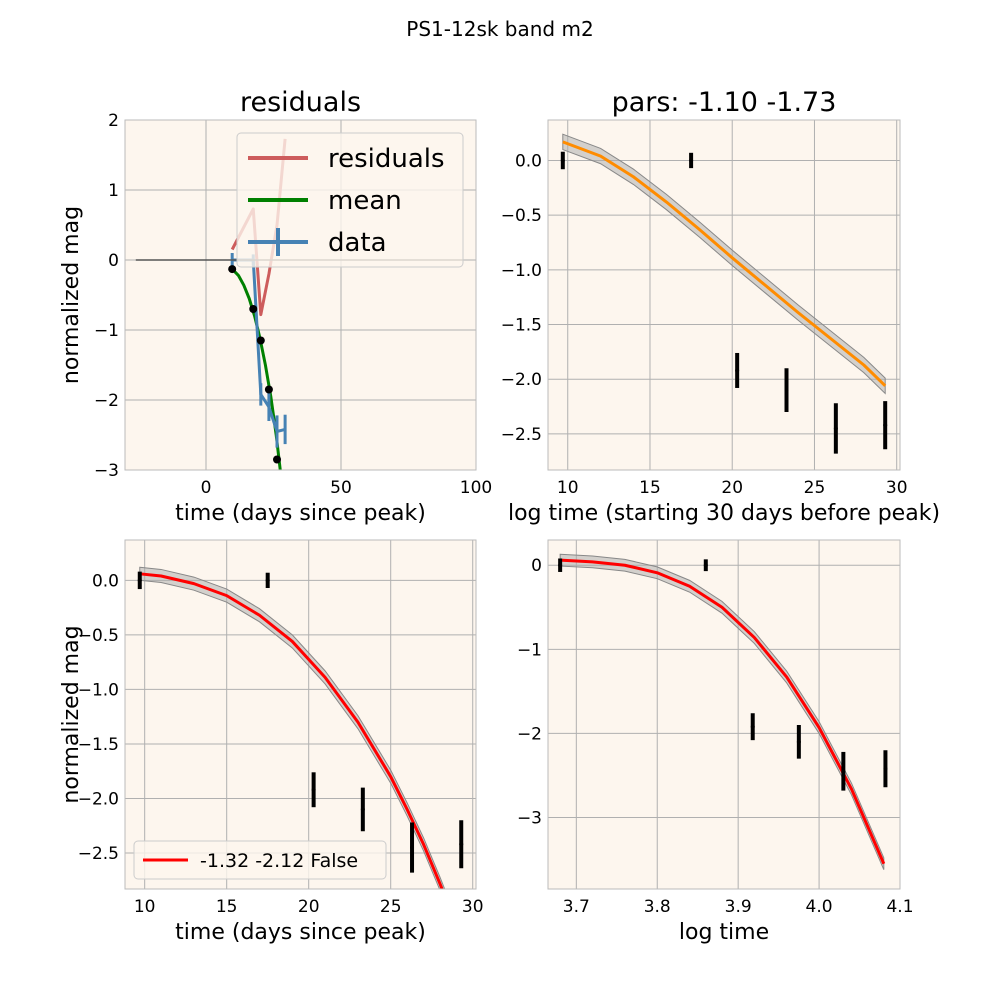 This screenshot has width=1000, height=1000. Describe the element at coordinates (365, 201) in the screenshot. I see `legend-label: mean` at that location.